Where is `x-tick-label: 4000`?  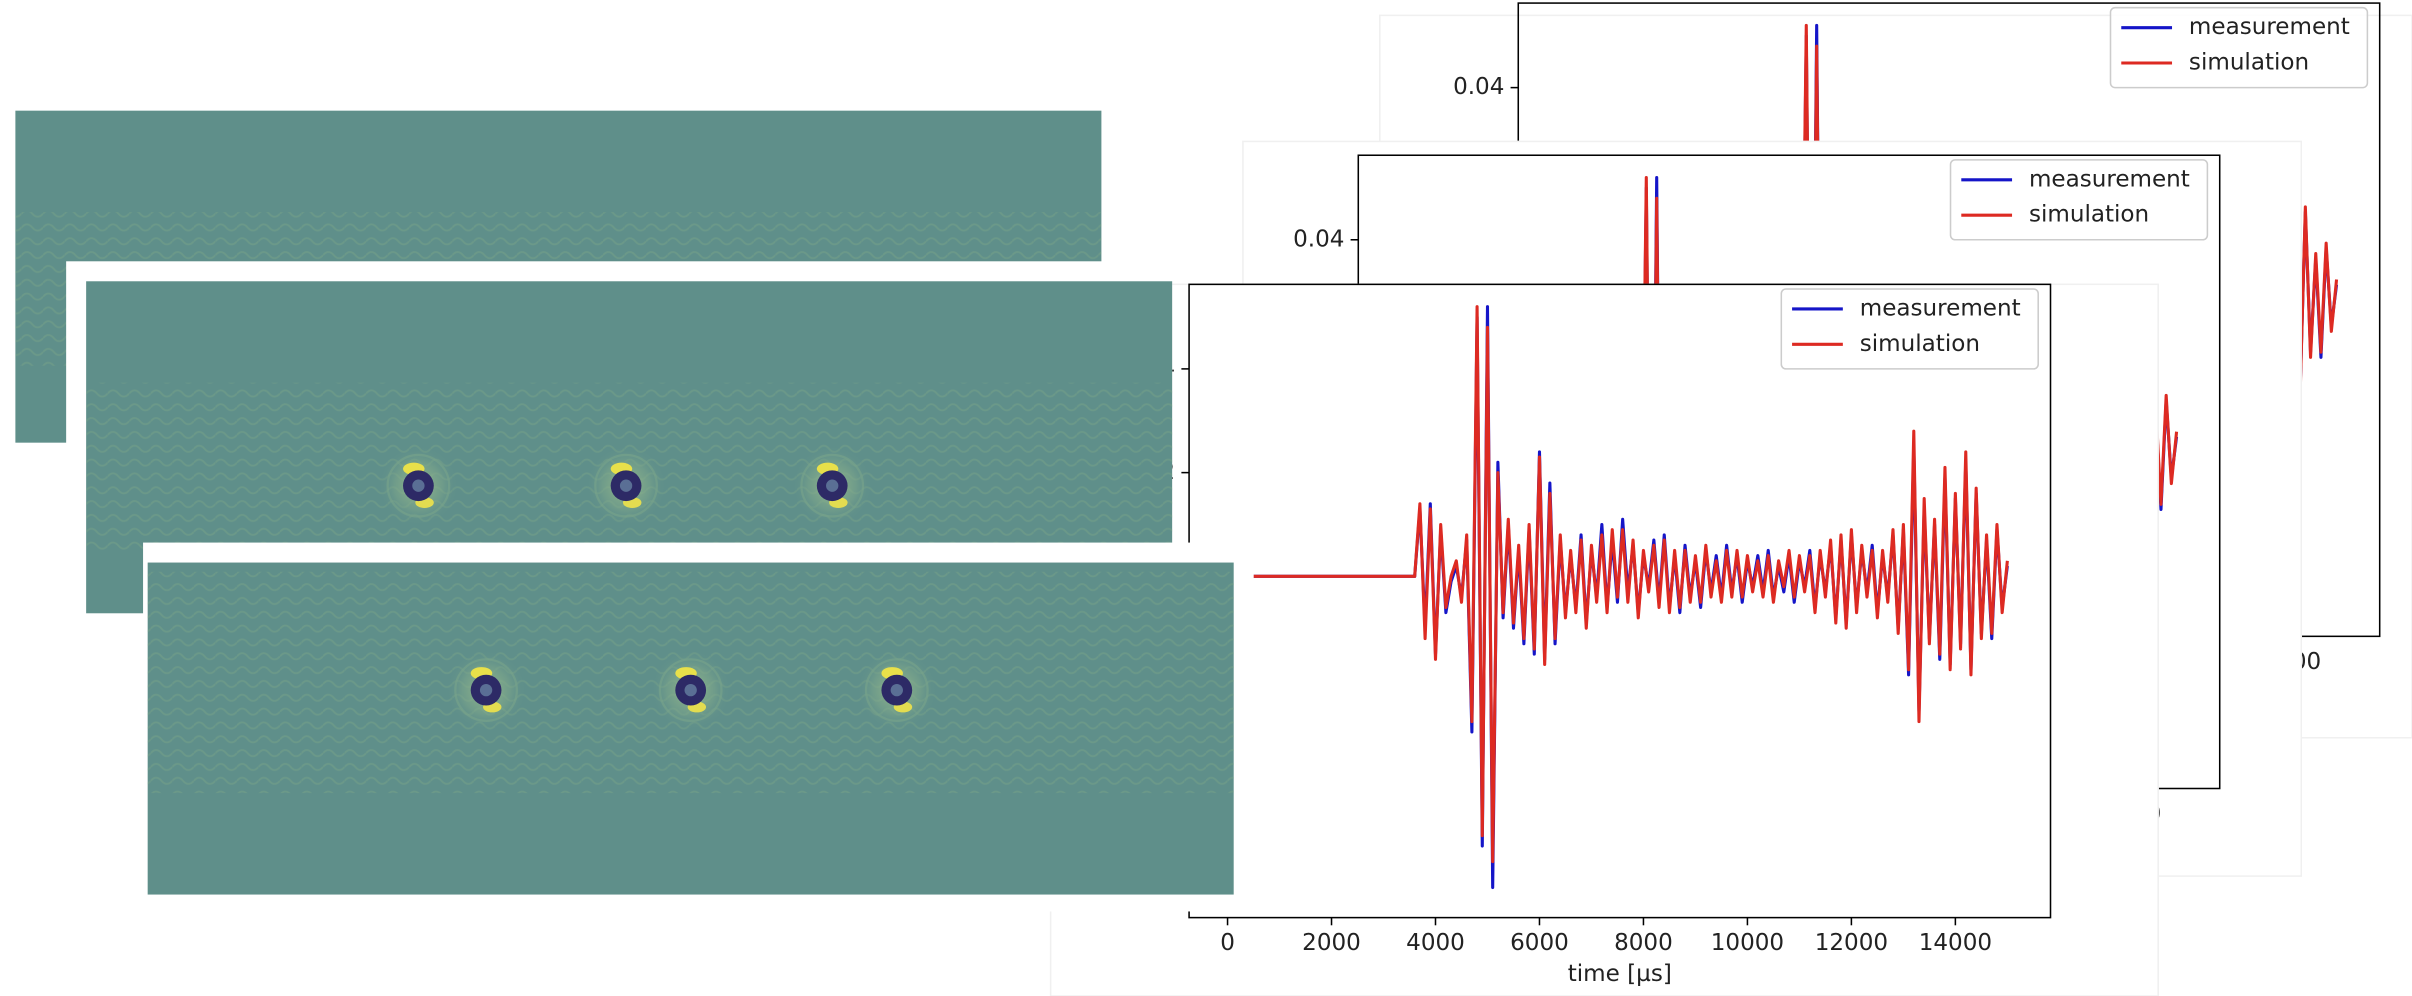
x-tick-label: 4000 is located at coordinates (1435, 943).